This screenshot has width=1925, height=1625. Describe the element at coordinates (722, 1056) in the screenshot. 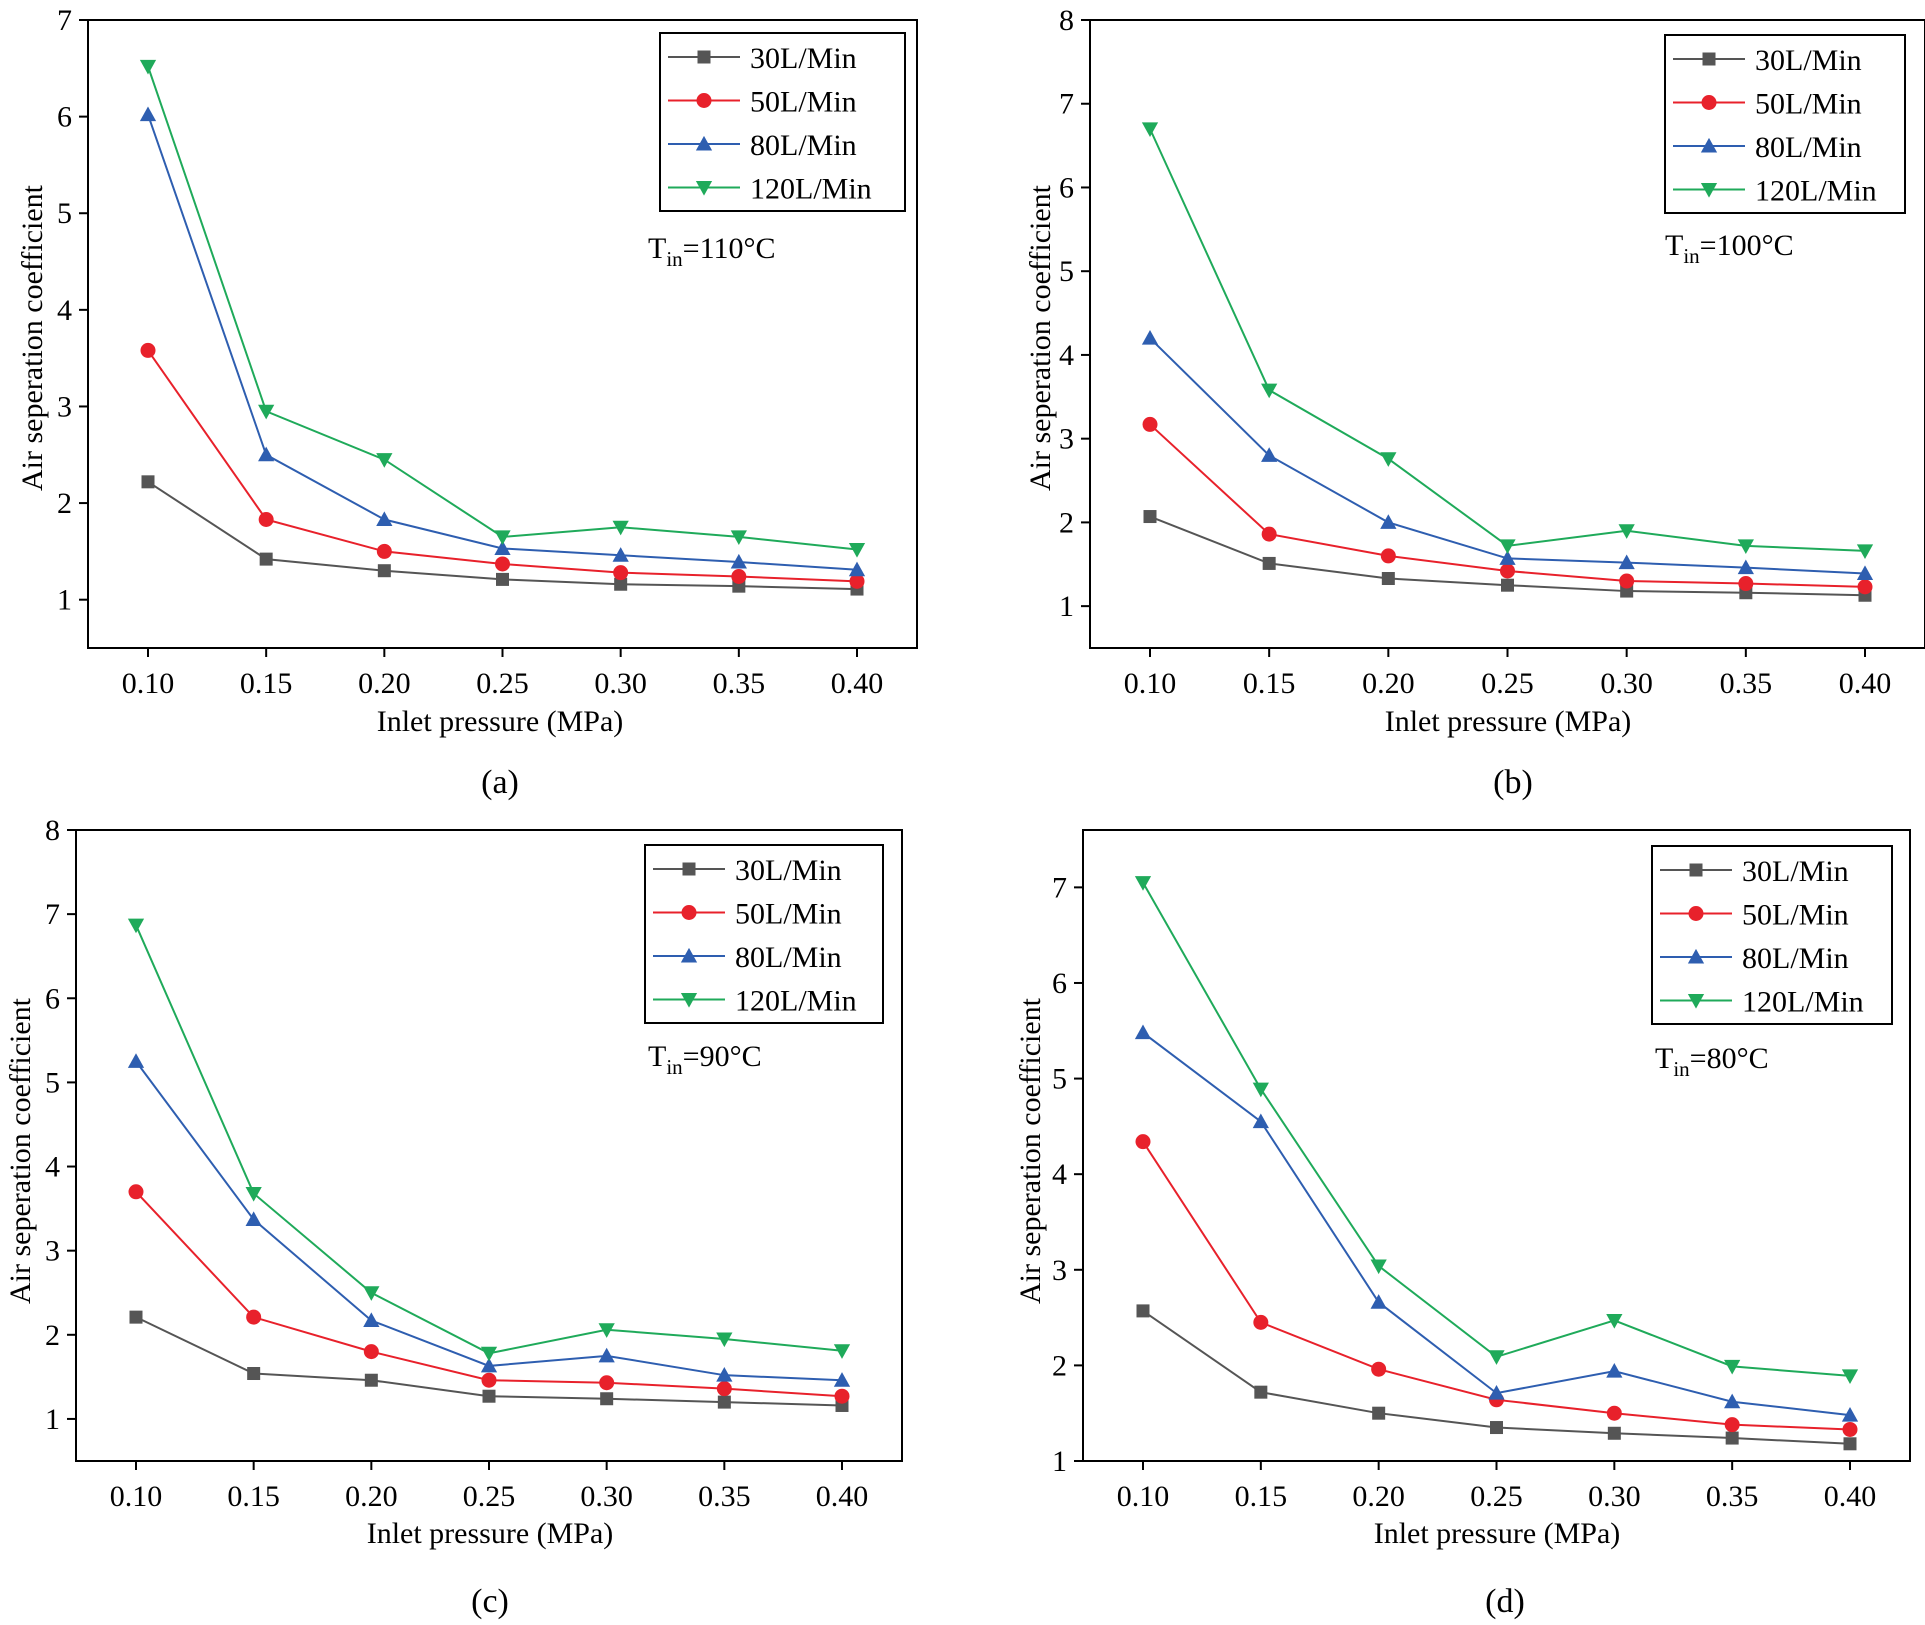

I see `annotation-value: =90°C` at that location.